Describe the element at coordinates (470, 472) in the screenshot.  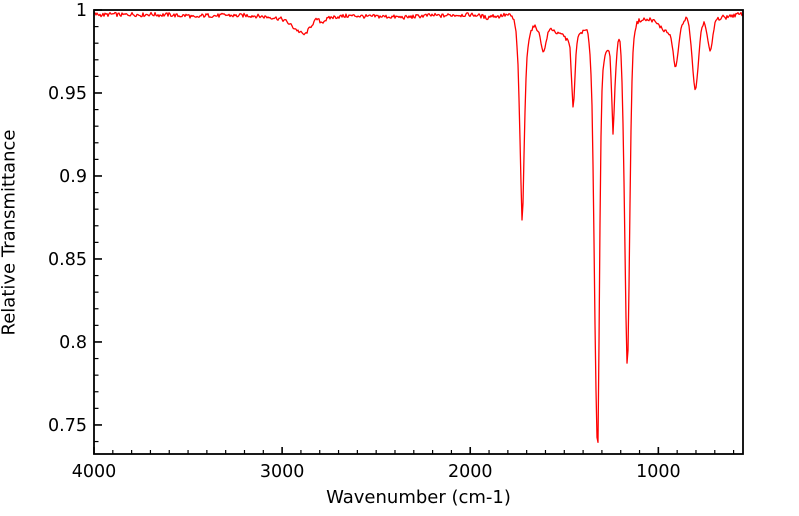
I see `x-tick-label-2000: 2000` at that location.